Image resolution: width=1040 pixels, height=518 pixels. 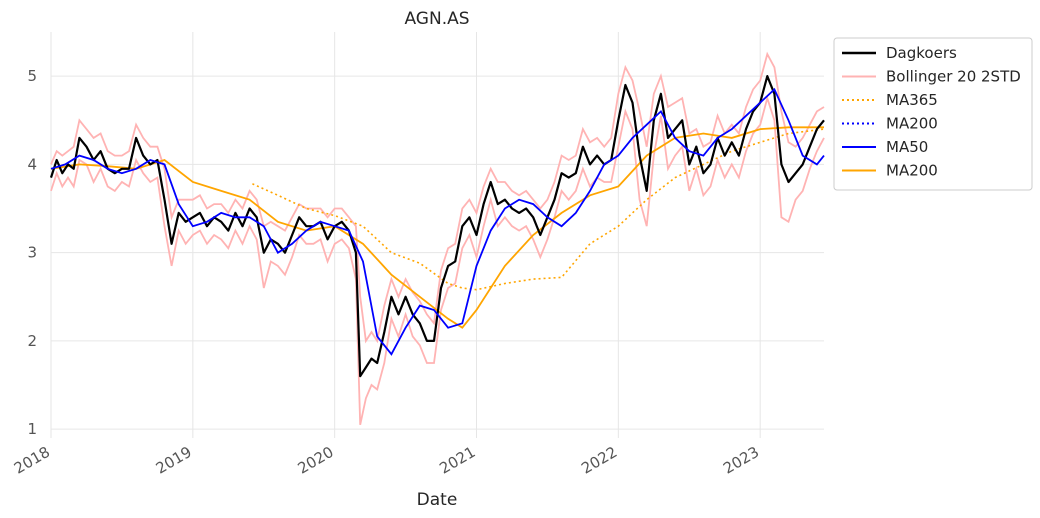 What do you see at coordinates (457, 460) in the screenshot?
I see `x-tick-label: 2021` at bounding box center [457, 460].